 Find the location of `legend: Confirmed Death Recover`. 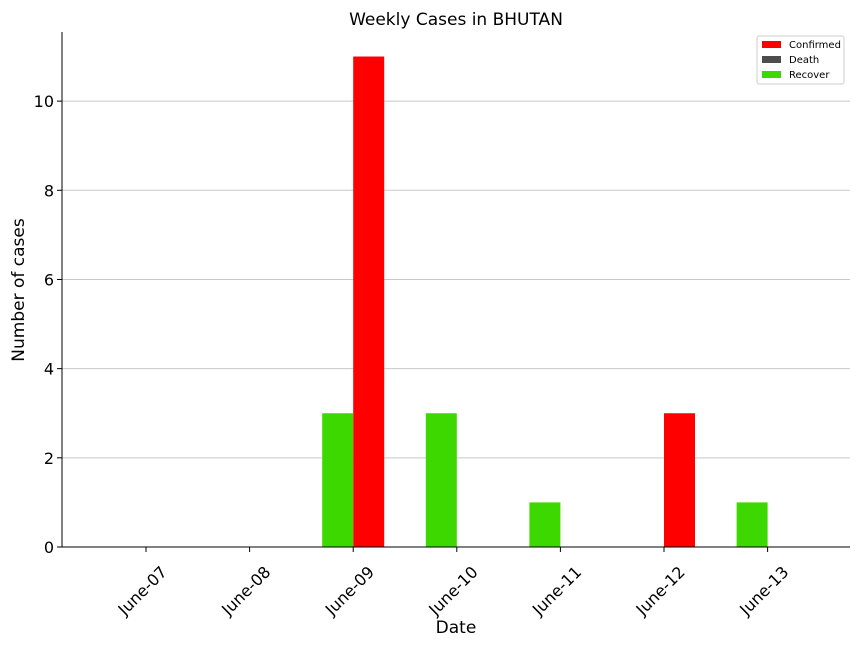

legend: Confirmed Death Recover is located at coordinates (800, 60).